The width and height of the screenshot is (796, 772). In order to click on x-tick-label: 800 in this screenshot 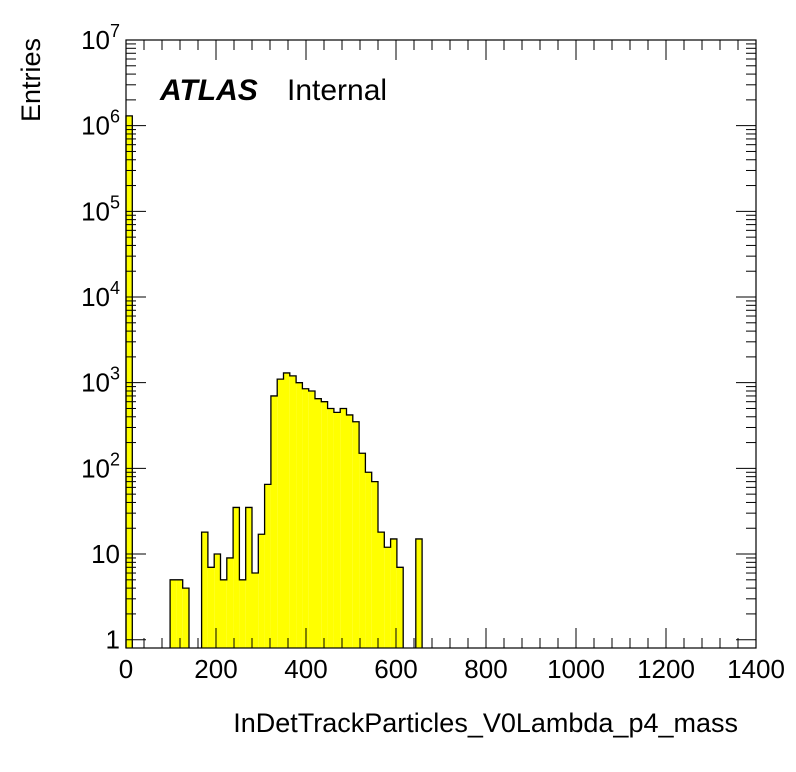, I will do `click(485, 669)`.